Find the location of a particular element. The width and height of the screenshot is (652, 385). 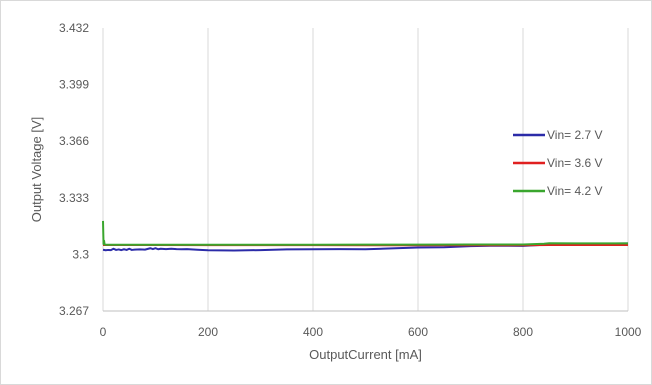

x-axis-tick-labels: 0 200 400 600 800 1000 is located at coordinates (371, 332).